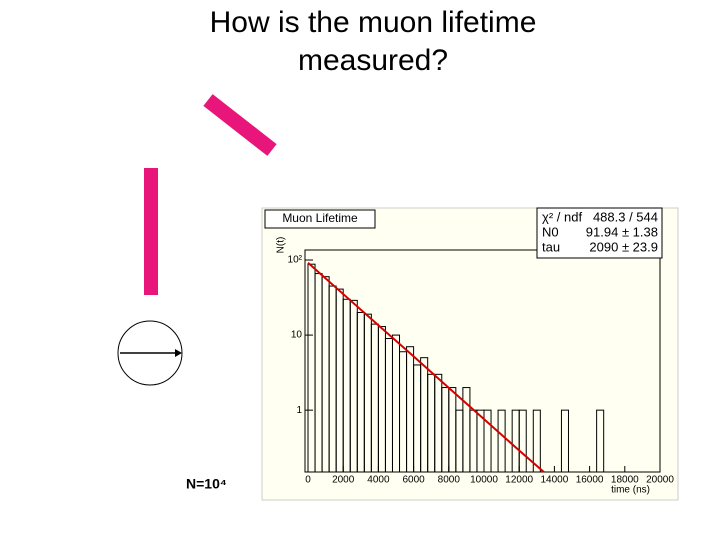  Describe the element at coordinates (373, 22) in the screenshot. I see `slide-title: How is the muon lifetime` at that location.